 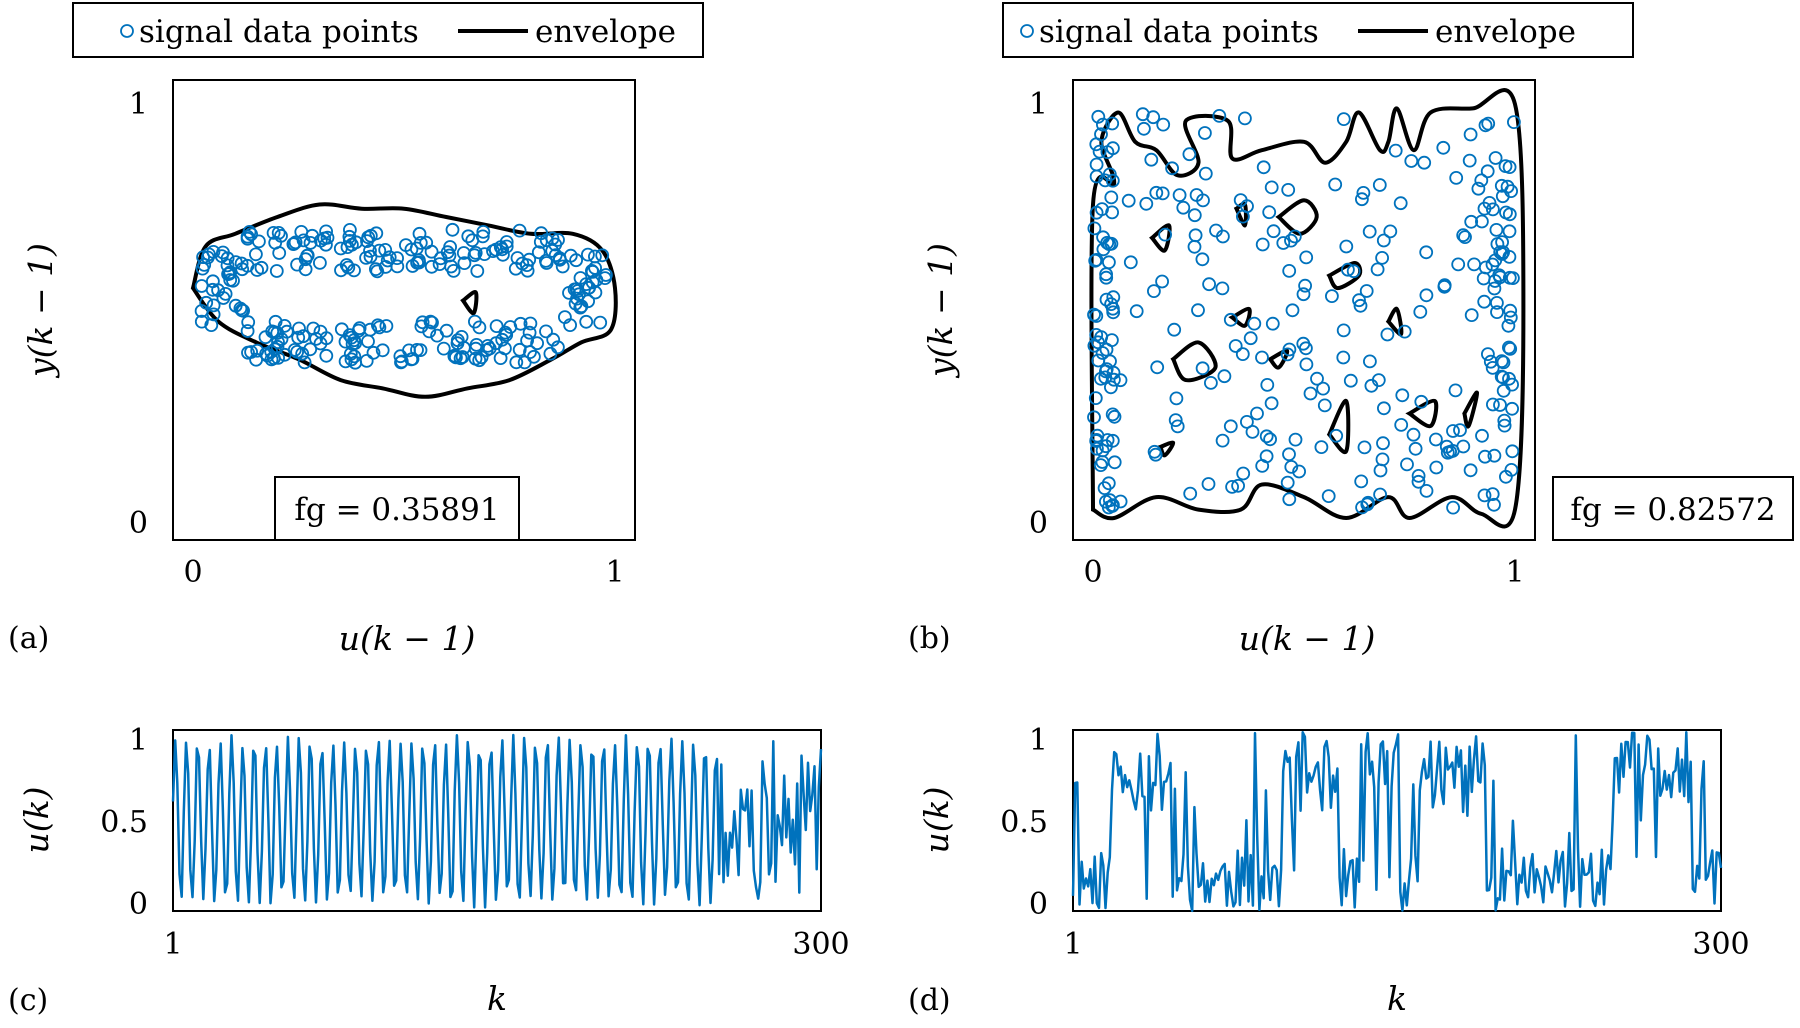 What do you see at coordinates (138, 904) in the screenshot?
I see `ytick-0-c: 0` at bounding box center [138, 904].